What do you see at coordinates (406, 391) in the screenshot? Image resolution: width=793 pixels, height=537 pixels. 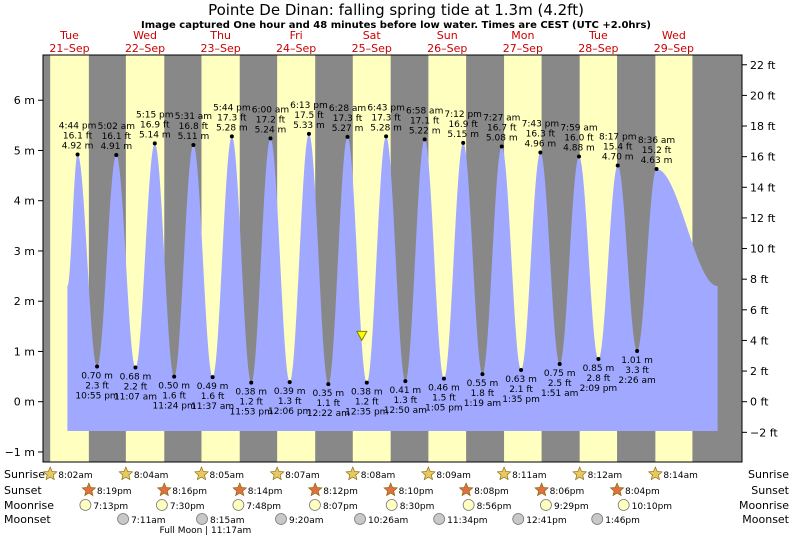 I see `low-tide-meters: 0.41 m` at bounding box center [406, 391].